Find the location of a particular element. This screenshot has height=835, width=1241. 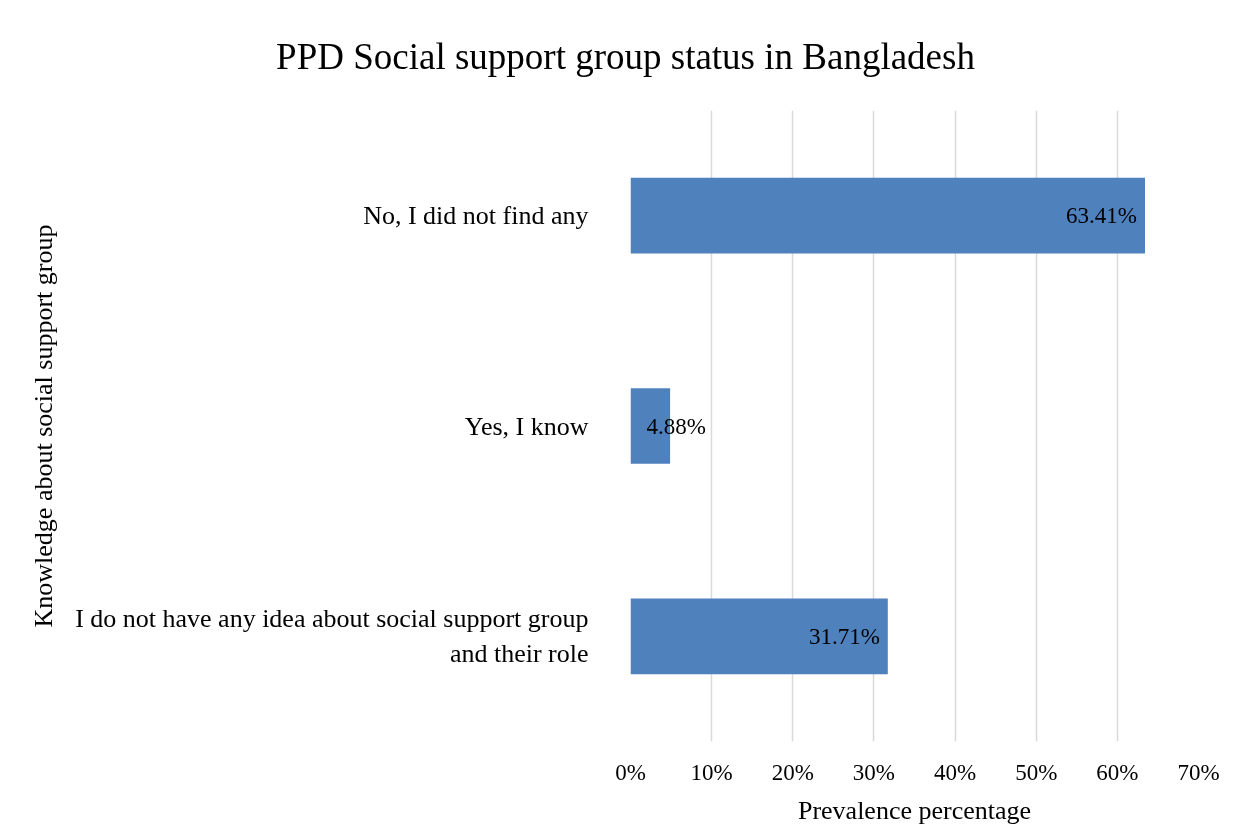

x-tick-label: 30% is located at coordinates (874, 772).